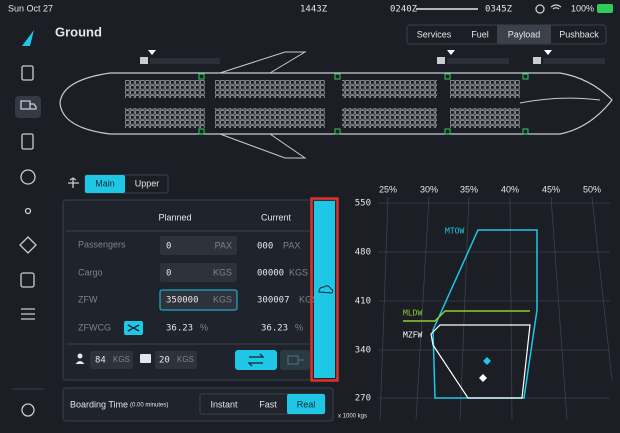  What do you see at coordinates (100, 361) in the screenshot?
I see `passenger-weight: 84` at bounding box center [100, 361].